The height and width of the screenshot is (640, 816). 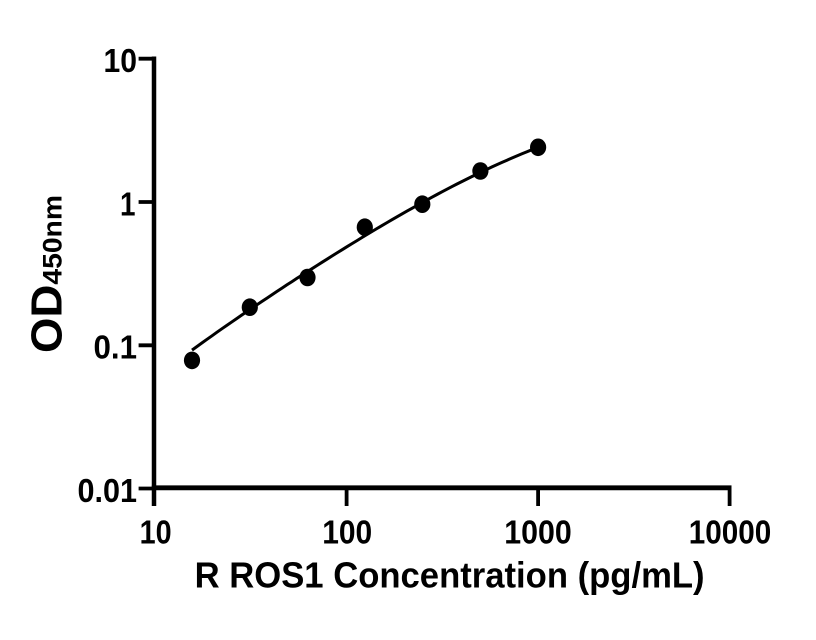 I want to click on svg-text: 0.01, so click(x=108, y=491).